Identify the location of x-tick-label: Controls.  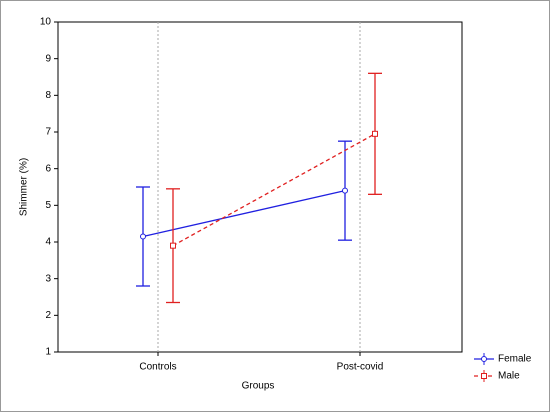
(157, 367).